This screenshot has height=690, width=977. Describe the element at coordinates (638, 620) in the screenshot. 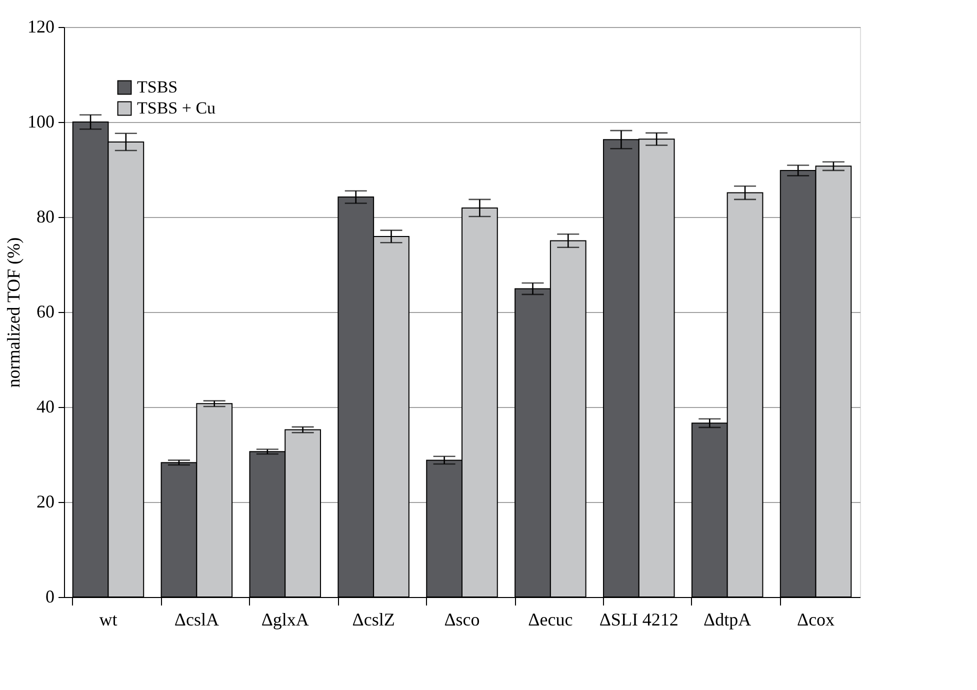

I see `x-tick-label: ΔSLI 4212` at that location.